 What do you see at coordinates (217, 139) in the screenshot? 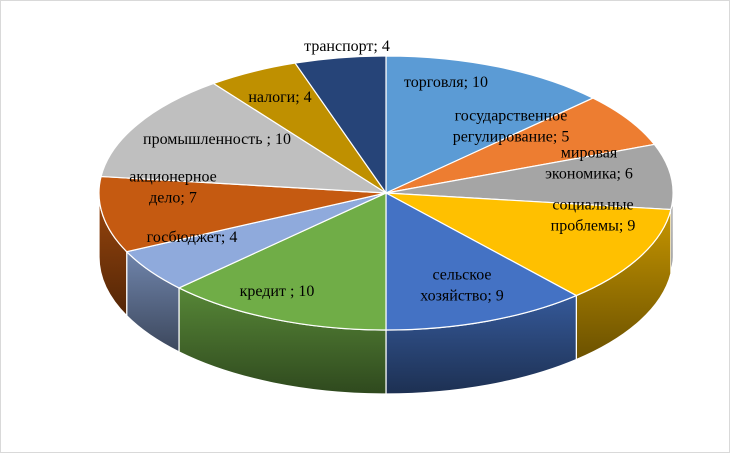
I see `slice-label-8: промышленность ; 10` at bounding box center [217, 139].